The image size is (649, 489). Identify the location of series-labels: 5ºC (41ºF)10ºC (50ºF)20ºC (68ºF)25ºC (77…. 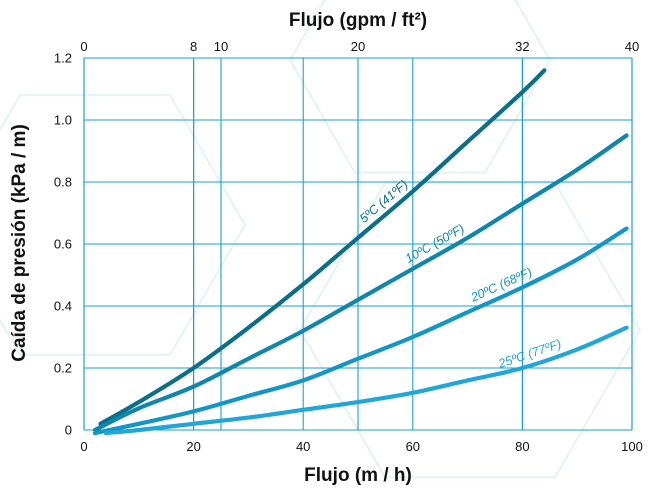
(460, 274).